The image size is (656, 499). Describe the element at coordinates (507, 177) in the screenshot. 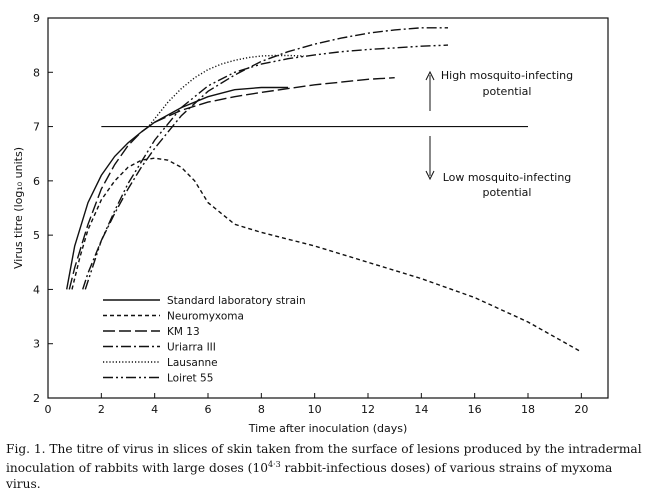

I see `annotation-low-line1: Low mosquito-infecting` at that location.